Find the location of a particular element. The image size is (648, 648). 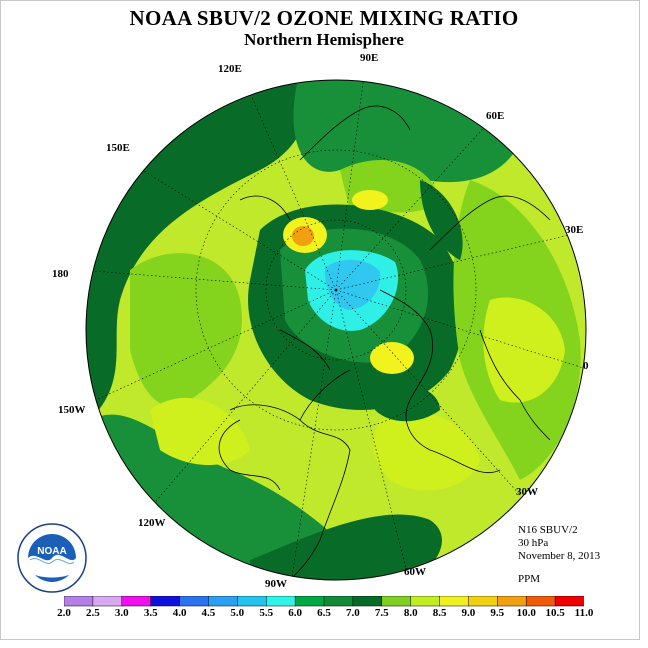

lon-label-30e: 30E is located at coordinates (574, 230).